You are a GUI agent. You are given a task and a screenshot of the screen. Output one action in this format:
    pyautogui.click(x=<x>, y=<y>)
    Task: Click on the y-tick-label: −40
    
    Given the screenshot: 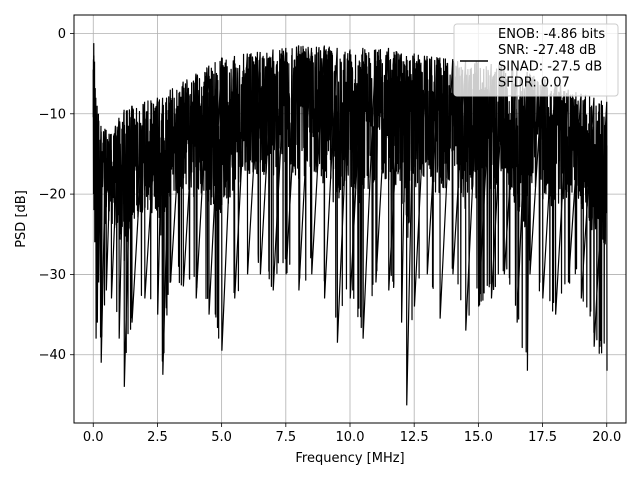 What is the action you would take?
    pyautogui.click(x=52, y=355)
    